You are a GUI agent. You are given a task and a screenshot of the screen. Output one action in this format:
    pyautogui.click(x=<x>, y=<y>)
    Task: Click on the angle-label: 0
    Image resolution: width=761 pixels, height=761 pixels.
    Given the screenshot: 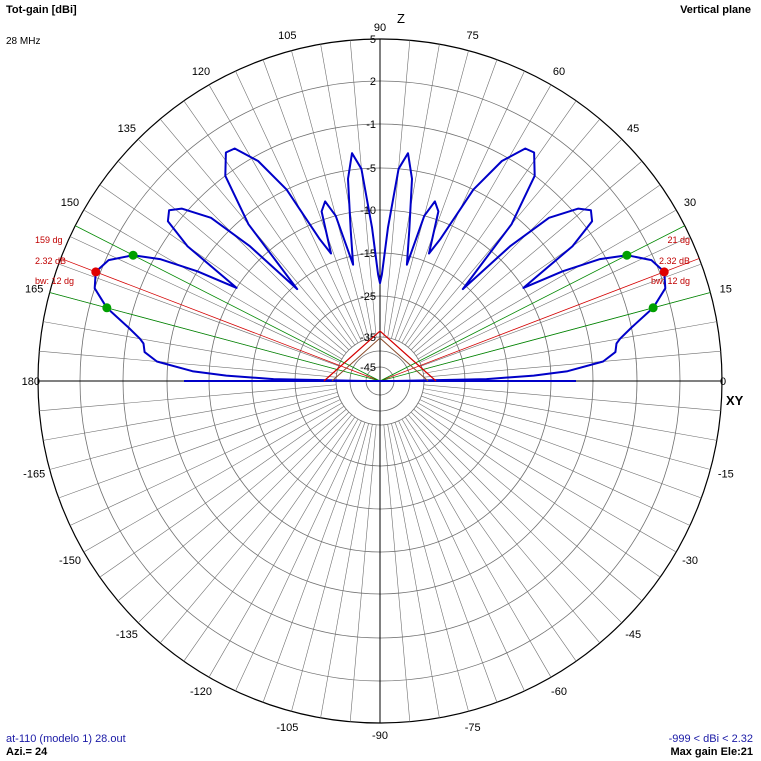 What is the action you would take?
    pyautogui.click(x=723, y=382)
    